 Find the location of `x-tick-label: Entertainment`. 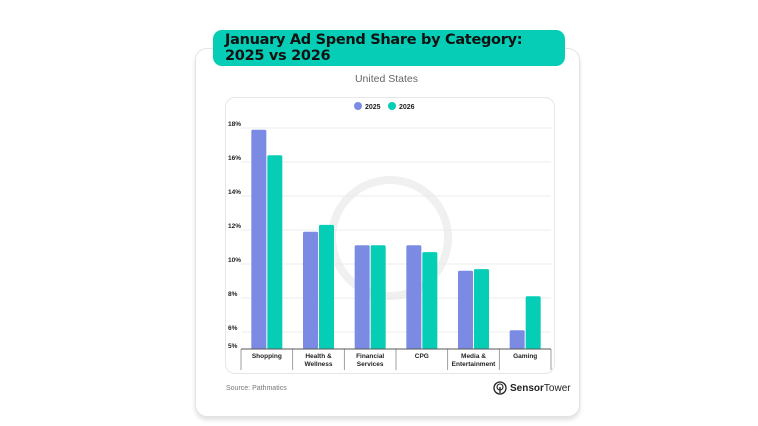

x-tick-label: Entertainment is located at coordinates (474, 364).